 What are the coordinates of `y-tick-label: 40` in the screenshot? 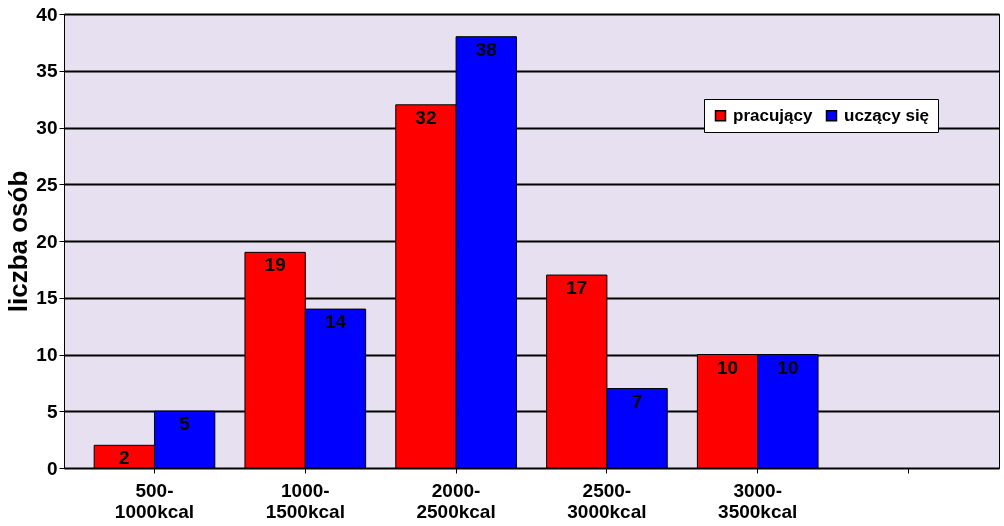 It's located at (47, 14).